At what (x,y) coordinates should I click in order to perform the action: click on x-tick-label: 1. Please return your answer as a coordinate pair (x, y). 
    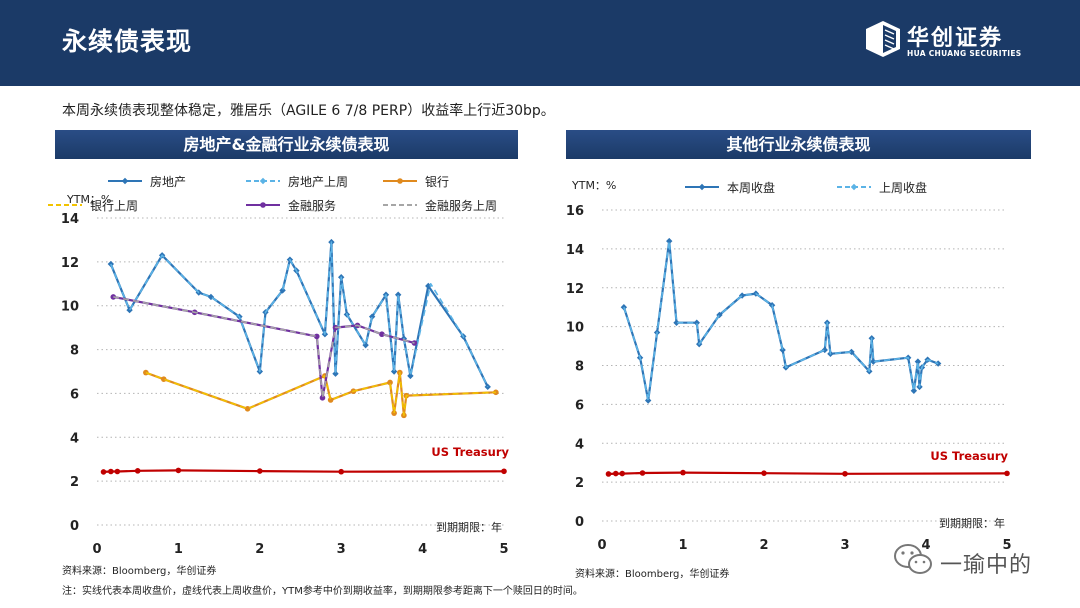
    Looking at the image, I should click on (682, 545).